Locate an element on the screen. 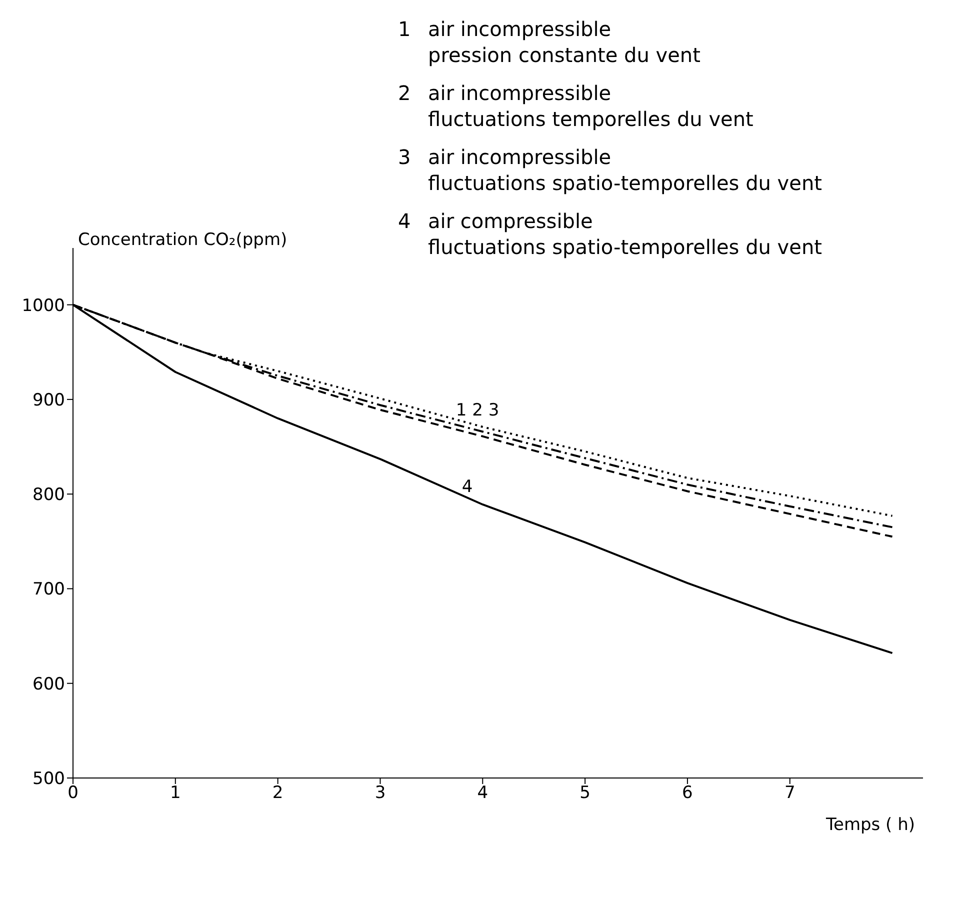 This screenshot has width=977, height=897. y-tick-label: 800 is located at coordinates (48, 495).